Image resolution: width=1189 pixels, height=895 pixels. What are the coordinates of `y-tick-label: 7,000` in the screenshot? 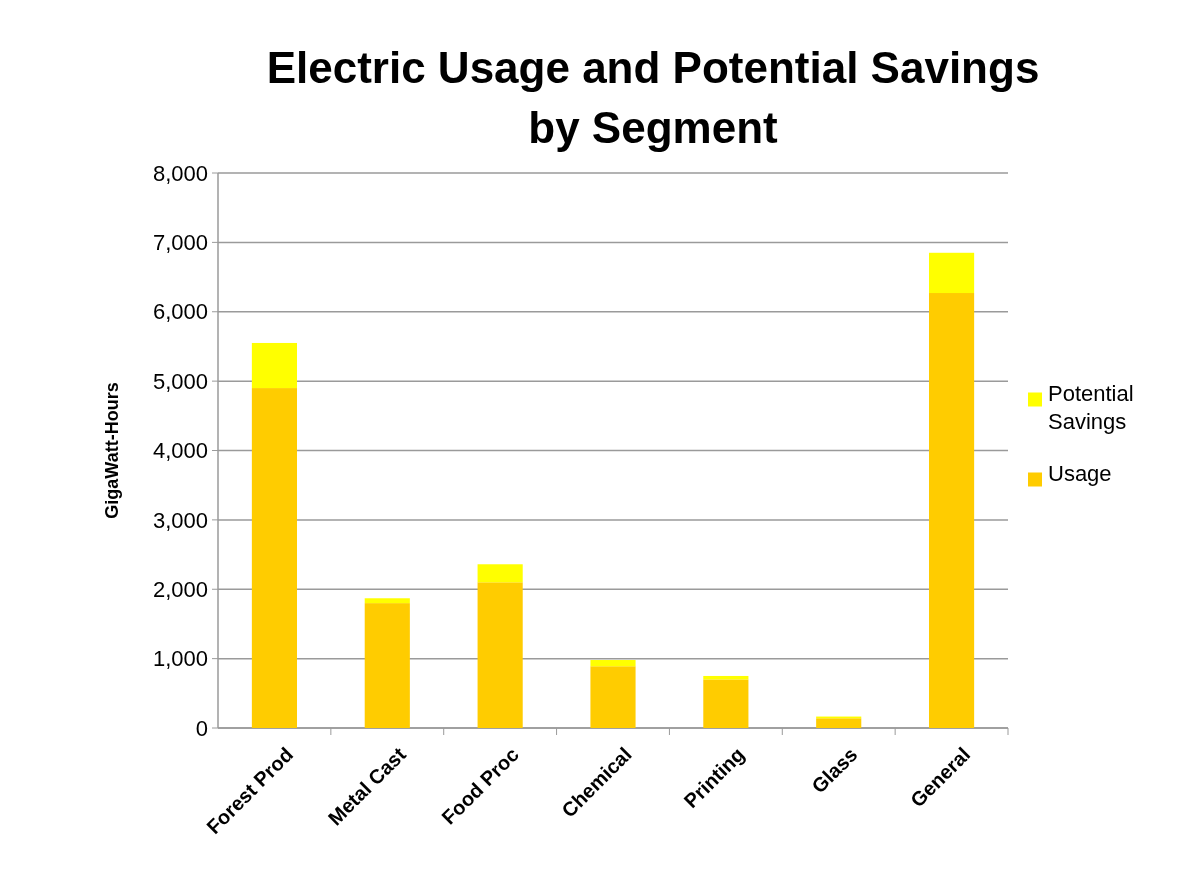 It's located at (180, 243).